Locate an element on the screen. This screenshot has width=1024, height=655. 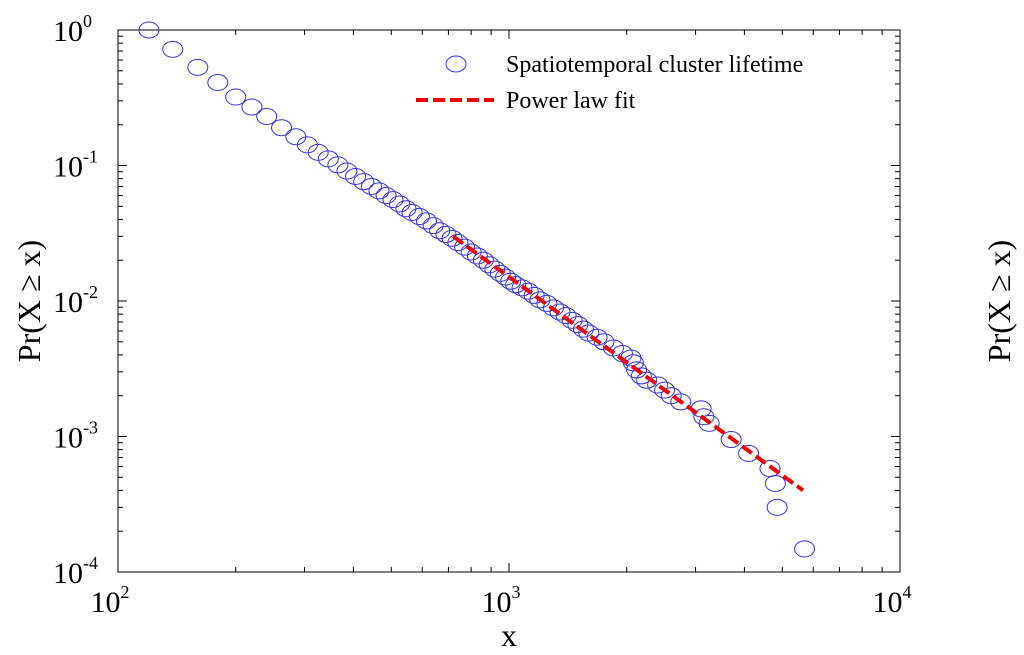
legend-label-power-law-fit: Power law fit is located at coordinates (571, 101).